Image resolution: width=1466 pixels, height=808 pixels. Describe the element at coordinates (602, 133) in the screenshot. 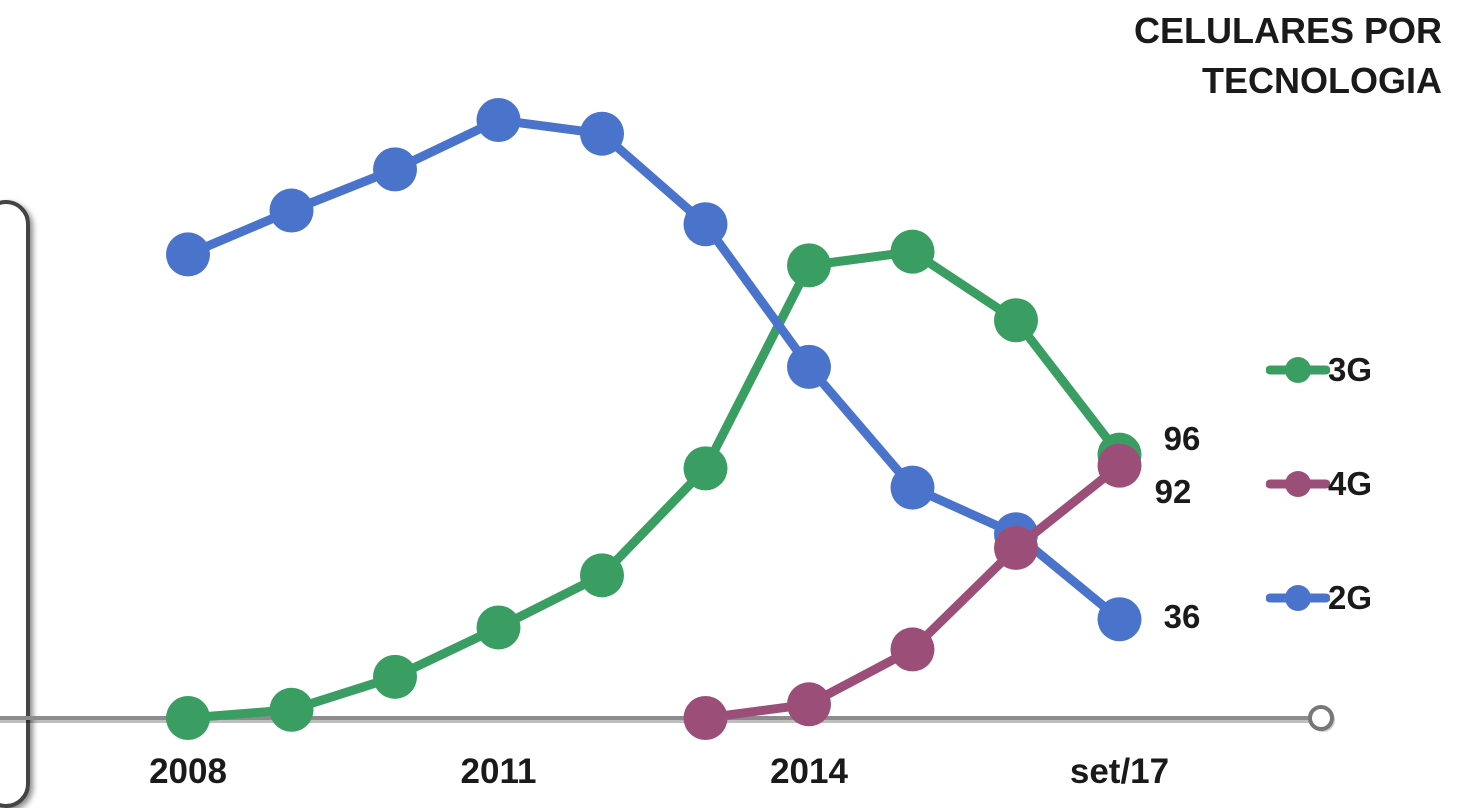

I see `point-2g-2012` at that location.